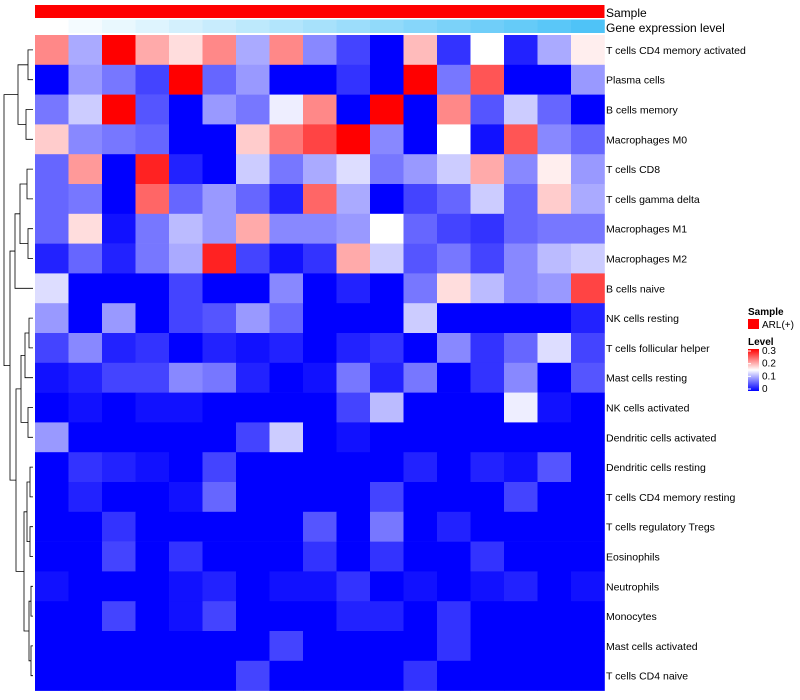 The width and height of the screenshot is (800, 700). Describe the element at coordinates (670, 498) in the screenshot. I see `row-label: T cells CD4 memory resting` at that location.